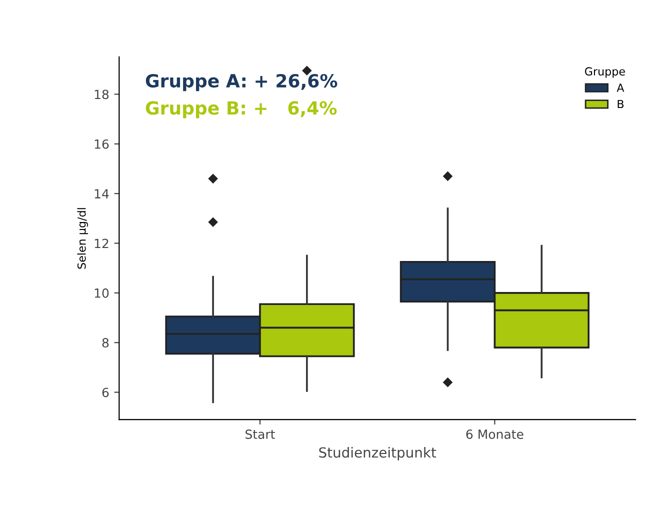  I want to click on annotation: Gruppe A: + 26,6%, so click(242, 83).